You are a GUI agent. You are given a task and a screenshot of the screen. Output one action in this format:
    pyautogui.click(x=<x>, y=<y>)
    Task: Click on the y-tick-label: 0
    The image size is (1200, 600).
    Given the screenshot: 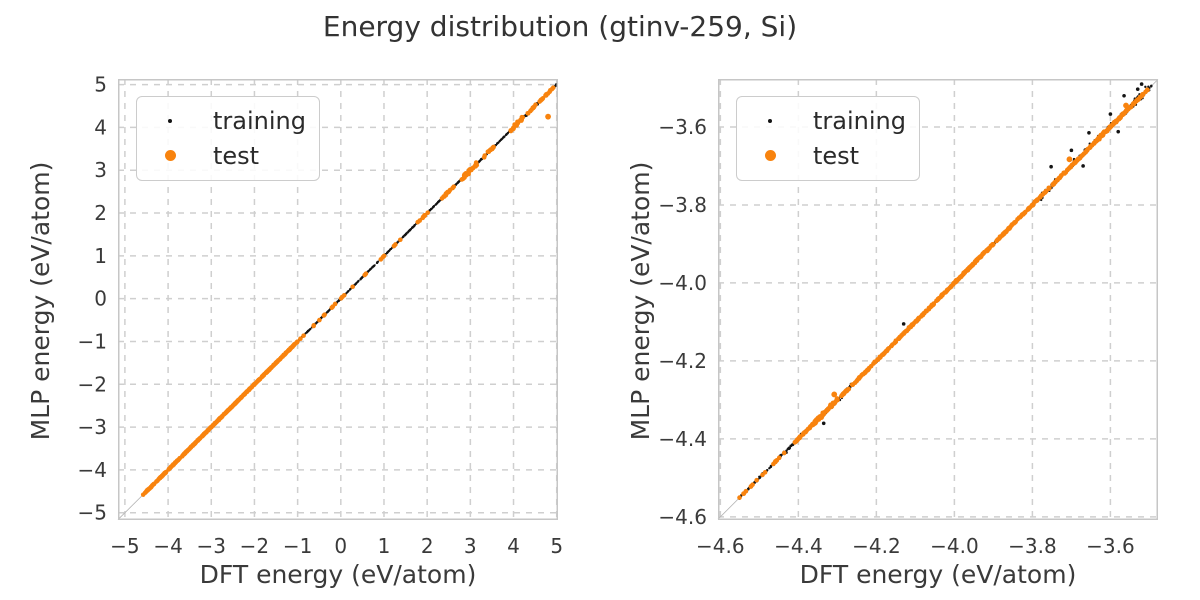 What is the action you would take?
    pyautogui.click(x=100, y=299)
    